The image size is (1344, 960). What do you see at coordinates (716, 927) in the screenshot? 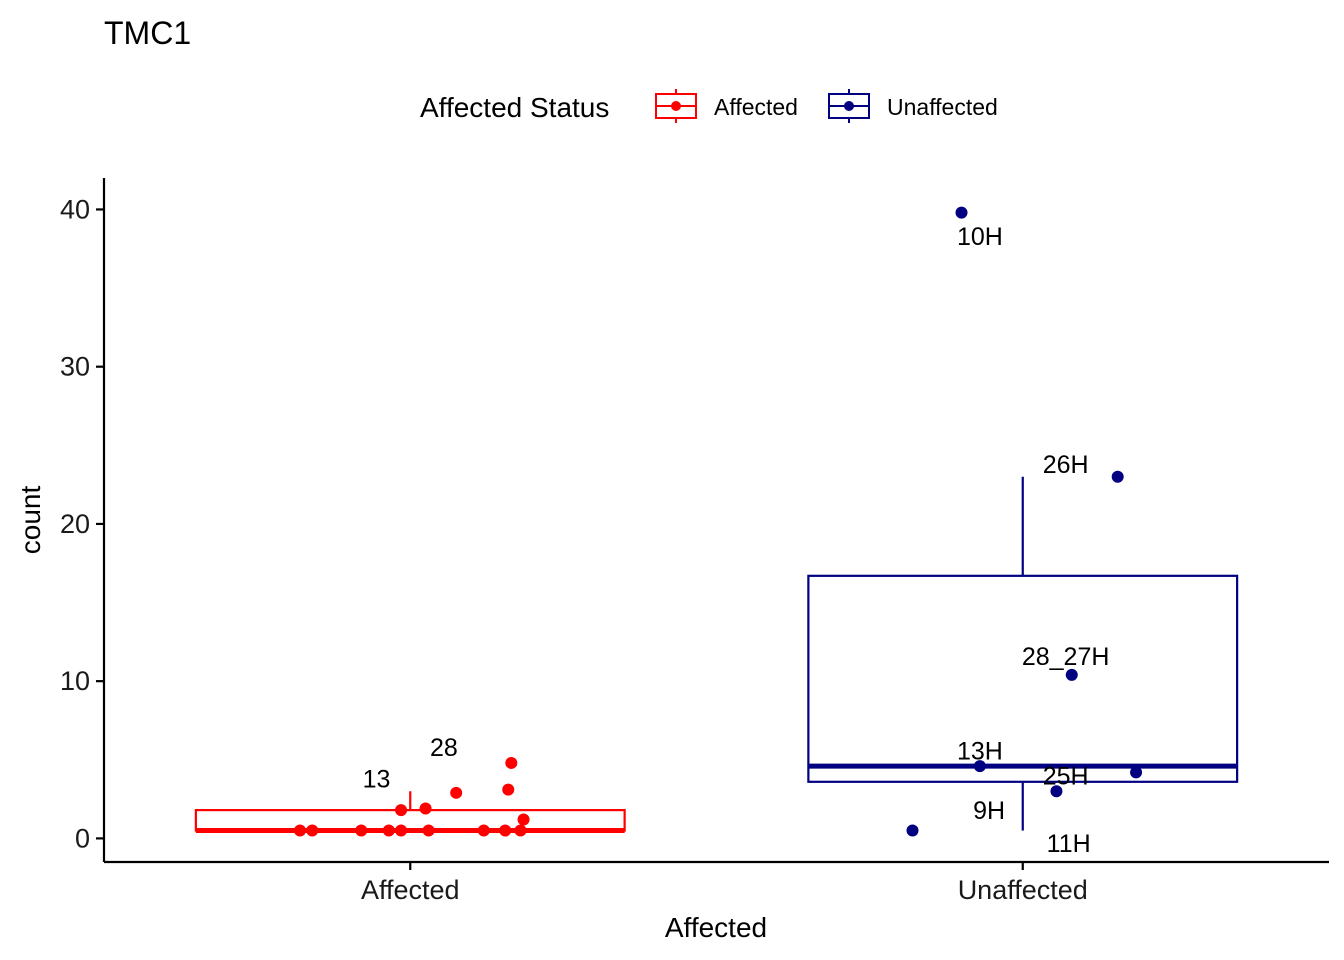
I see `x-axis-title: Affected` at bounding box center [716, 927].